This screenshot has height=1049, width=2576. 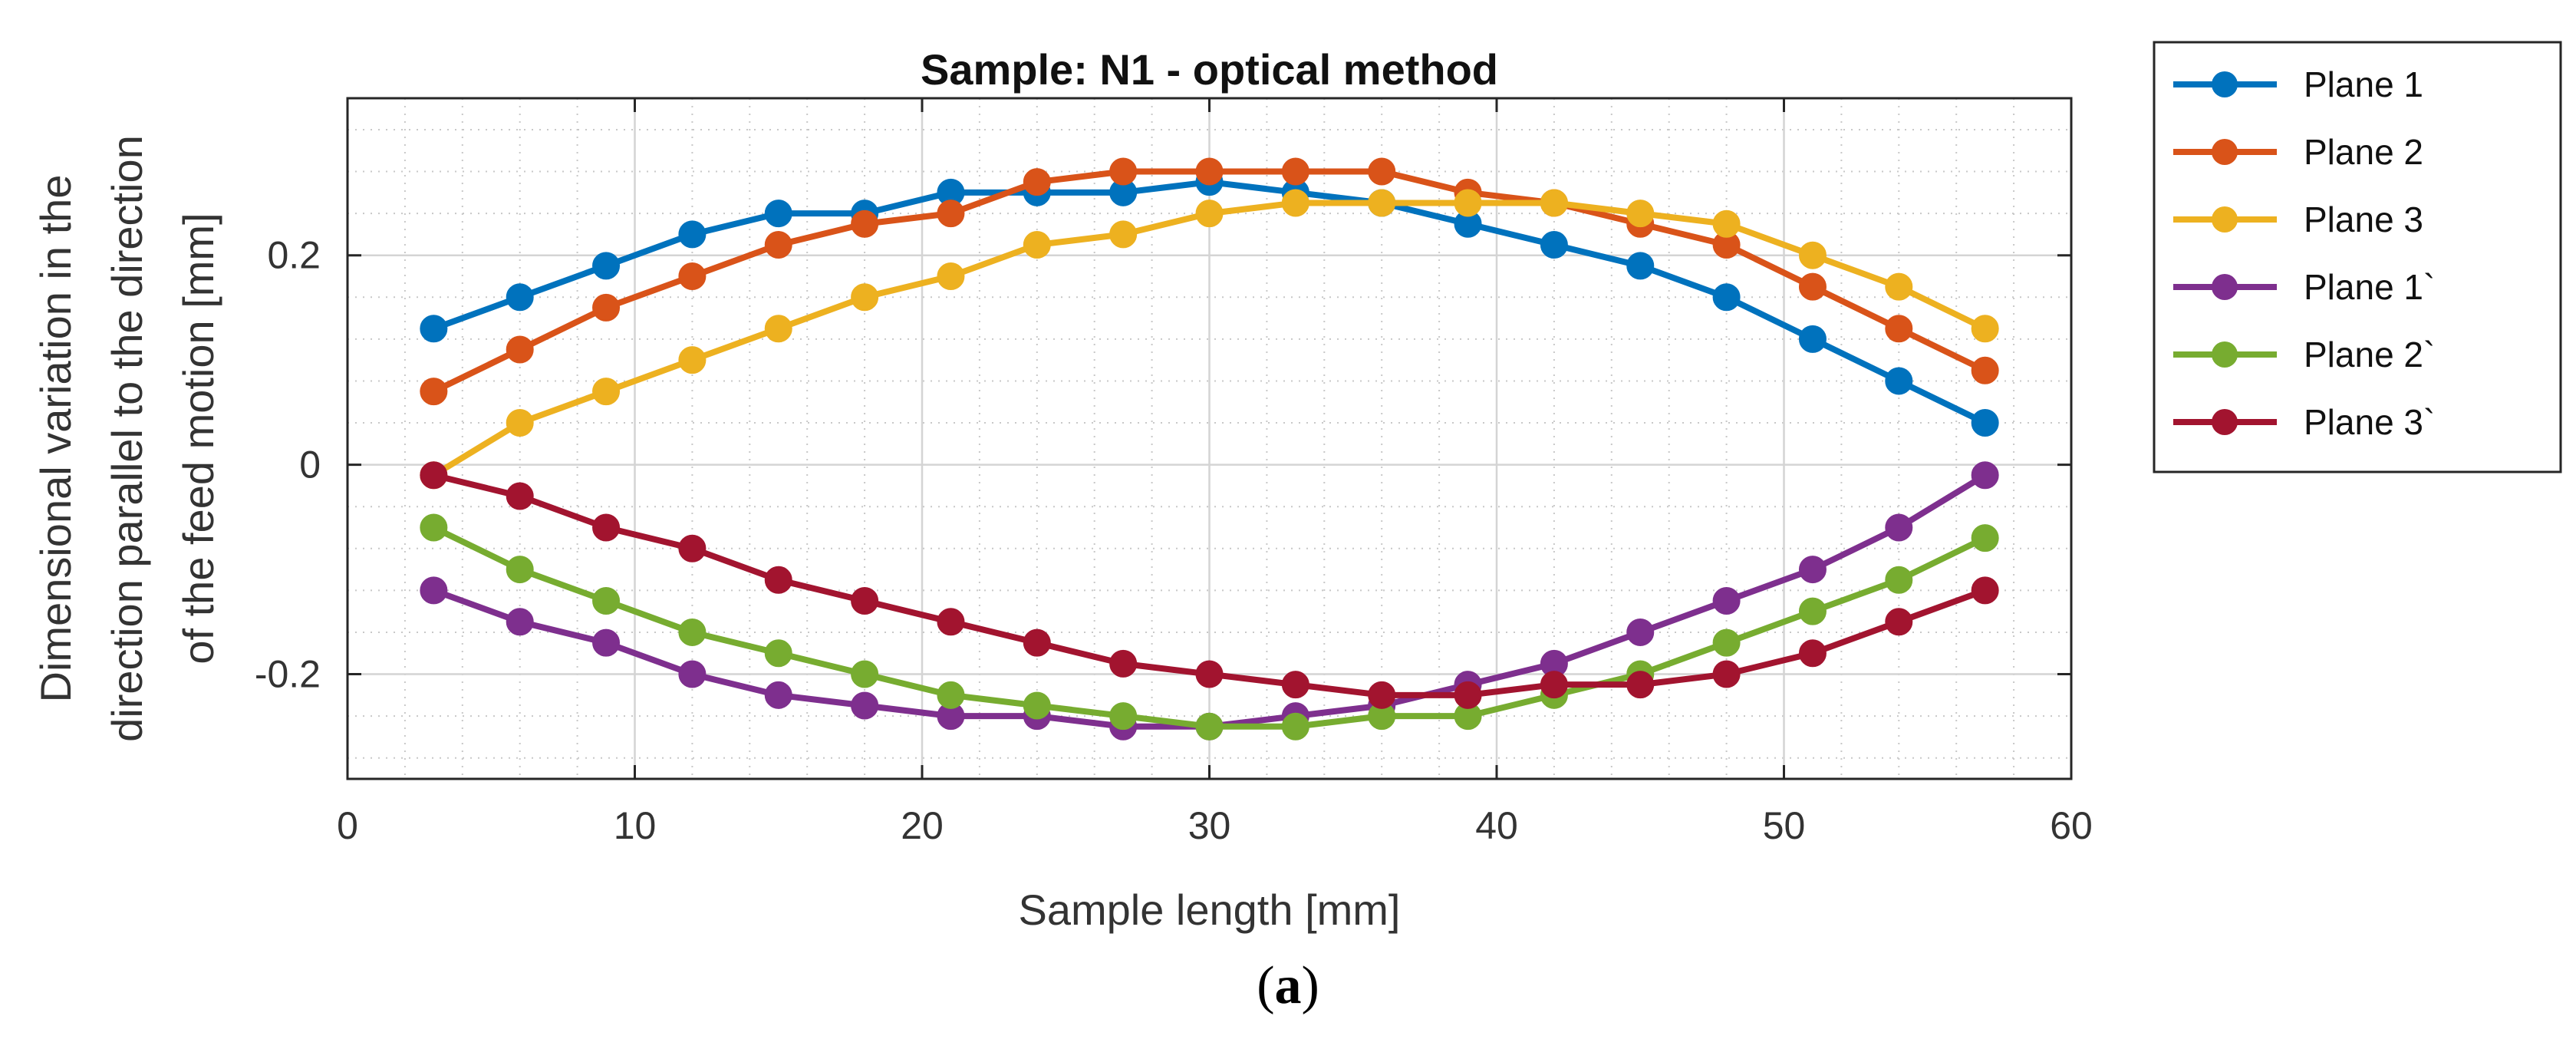 I want to click on x-tick-label: 40, so click(x=1496, y=825).